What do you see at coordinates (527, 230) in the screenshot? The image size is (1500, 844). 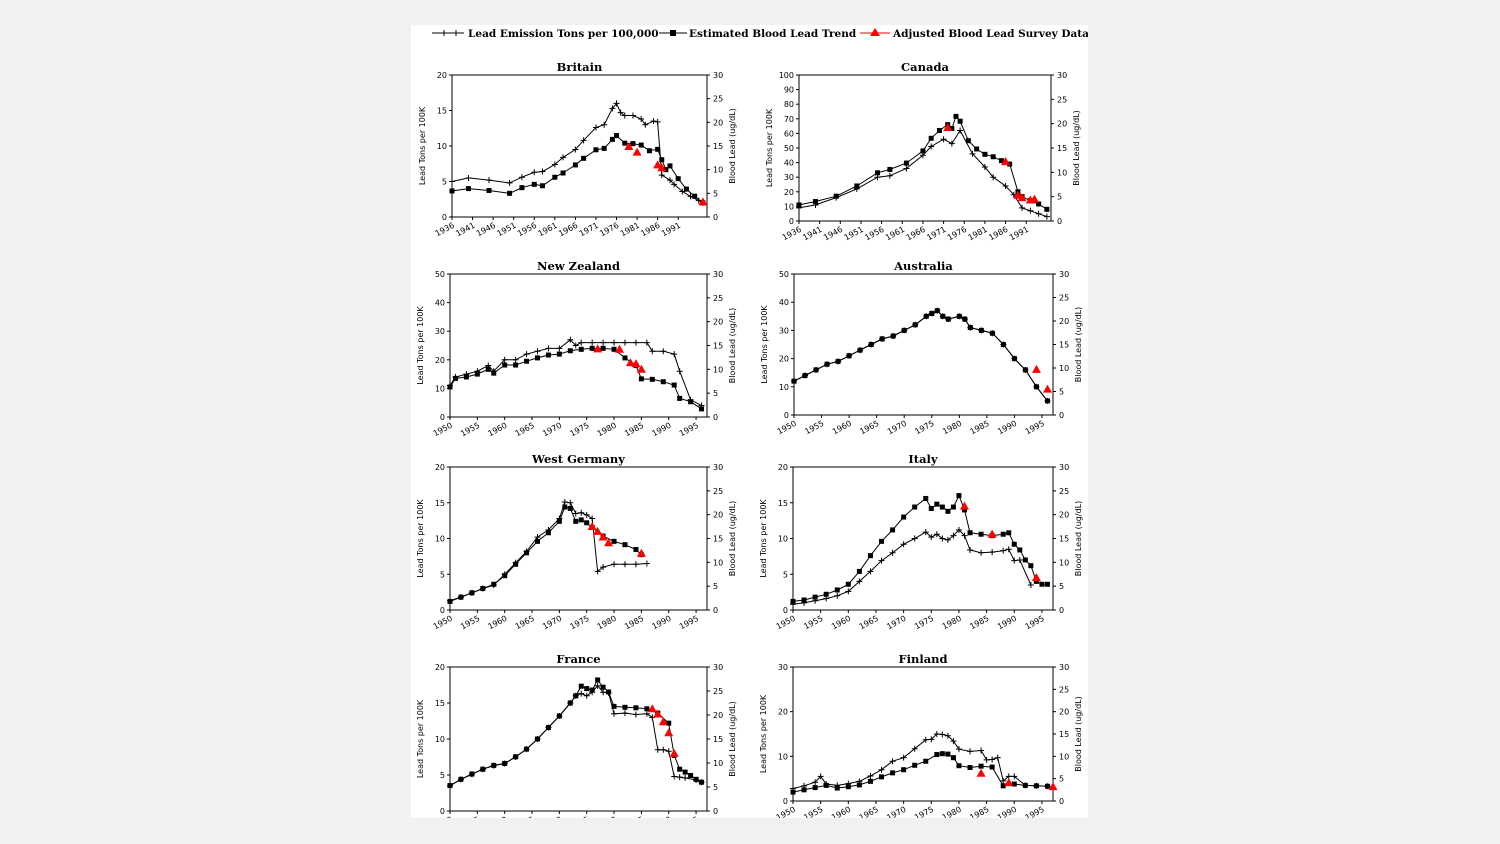 I see `xtick-label: 1956` at bounding box center [527, 230].